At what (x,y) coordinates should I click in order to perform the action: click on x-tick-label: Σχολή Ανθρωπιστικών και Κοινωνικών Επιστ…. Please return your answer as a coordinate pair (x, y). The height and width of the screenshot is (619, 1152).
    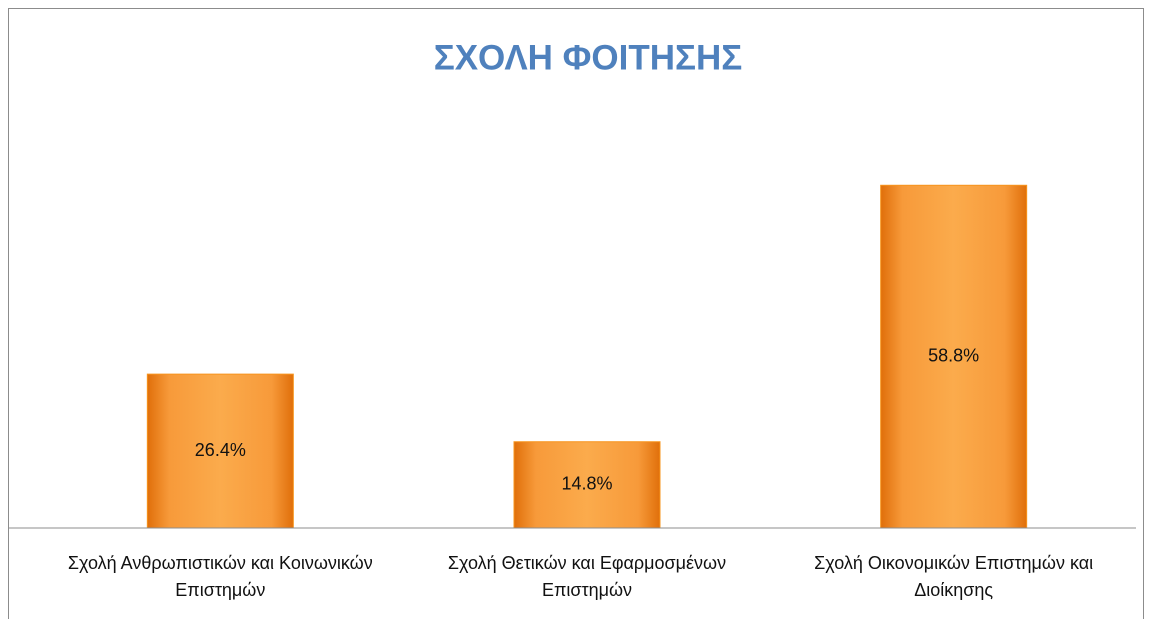
    Looking at the image, I should click on (220, 576).